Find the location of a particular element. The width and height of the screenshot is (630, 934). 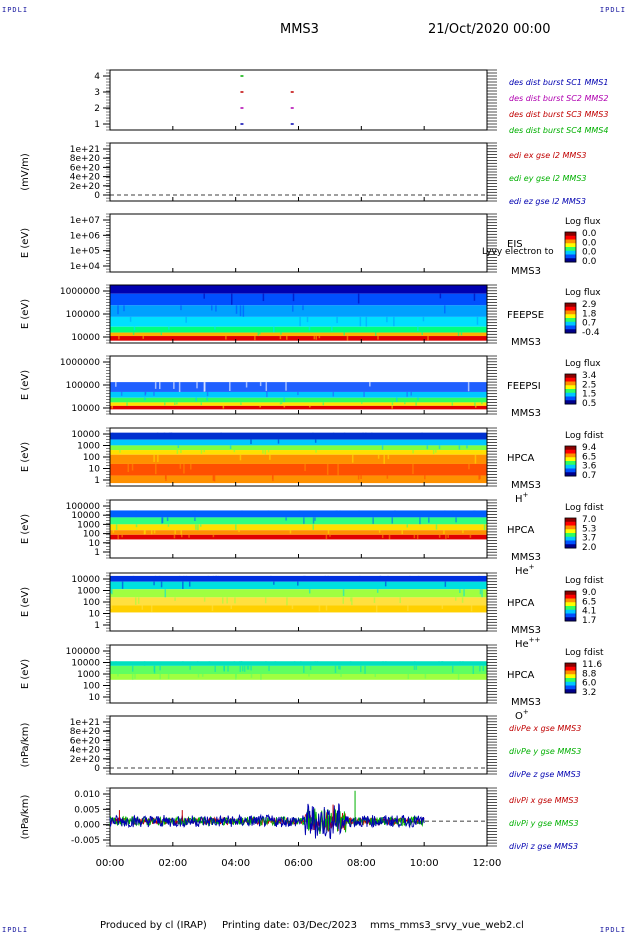

corner-label-top-left: IPDLI is located at coordinates (15, 10).